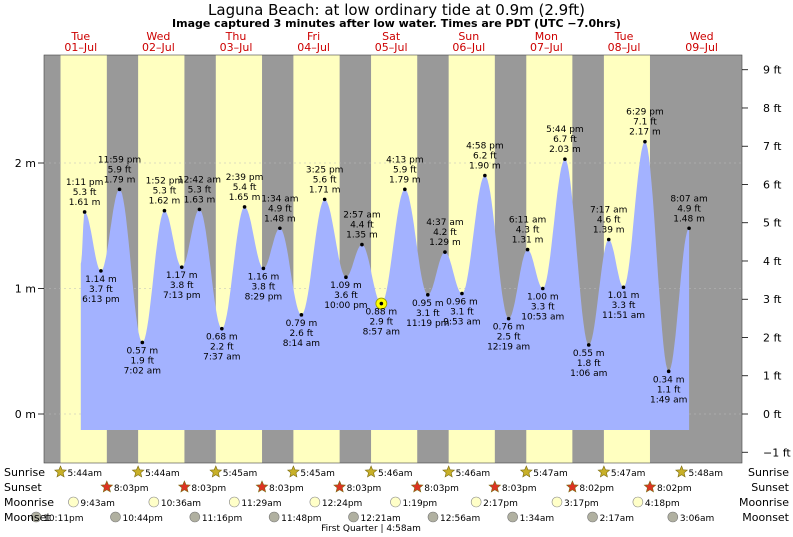  I want to click on tide-time-label: 7:17 am, so click(608, 211).